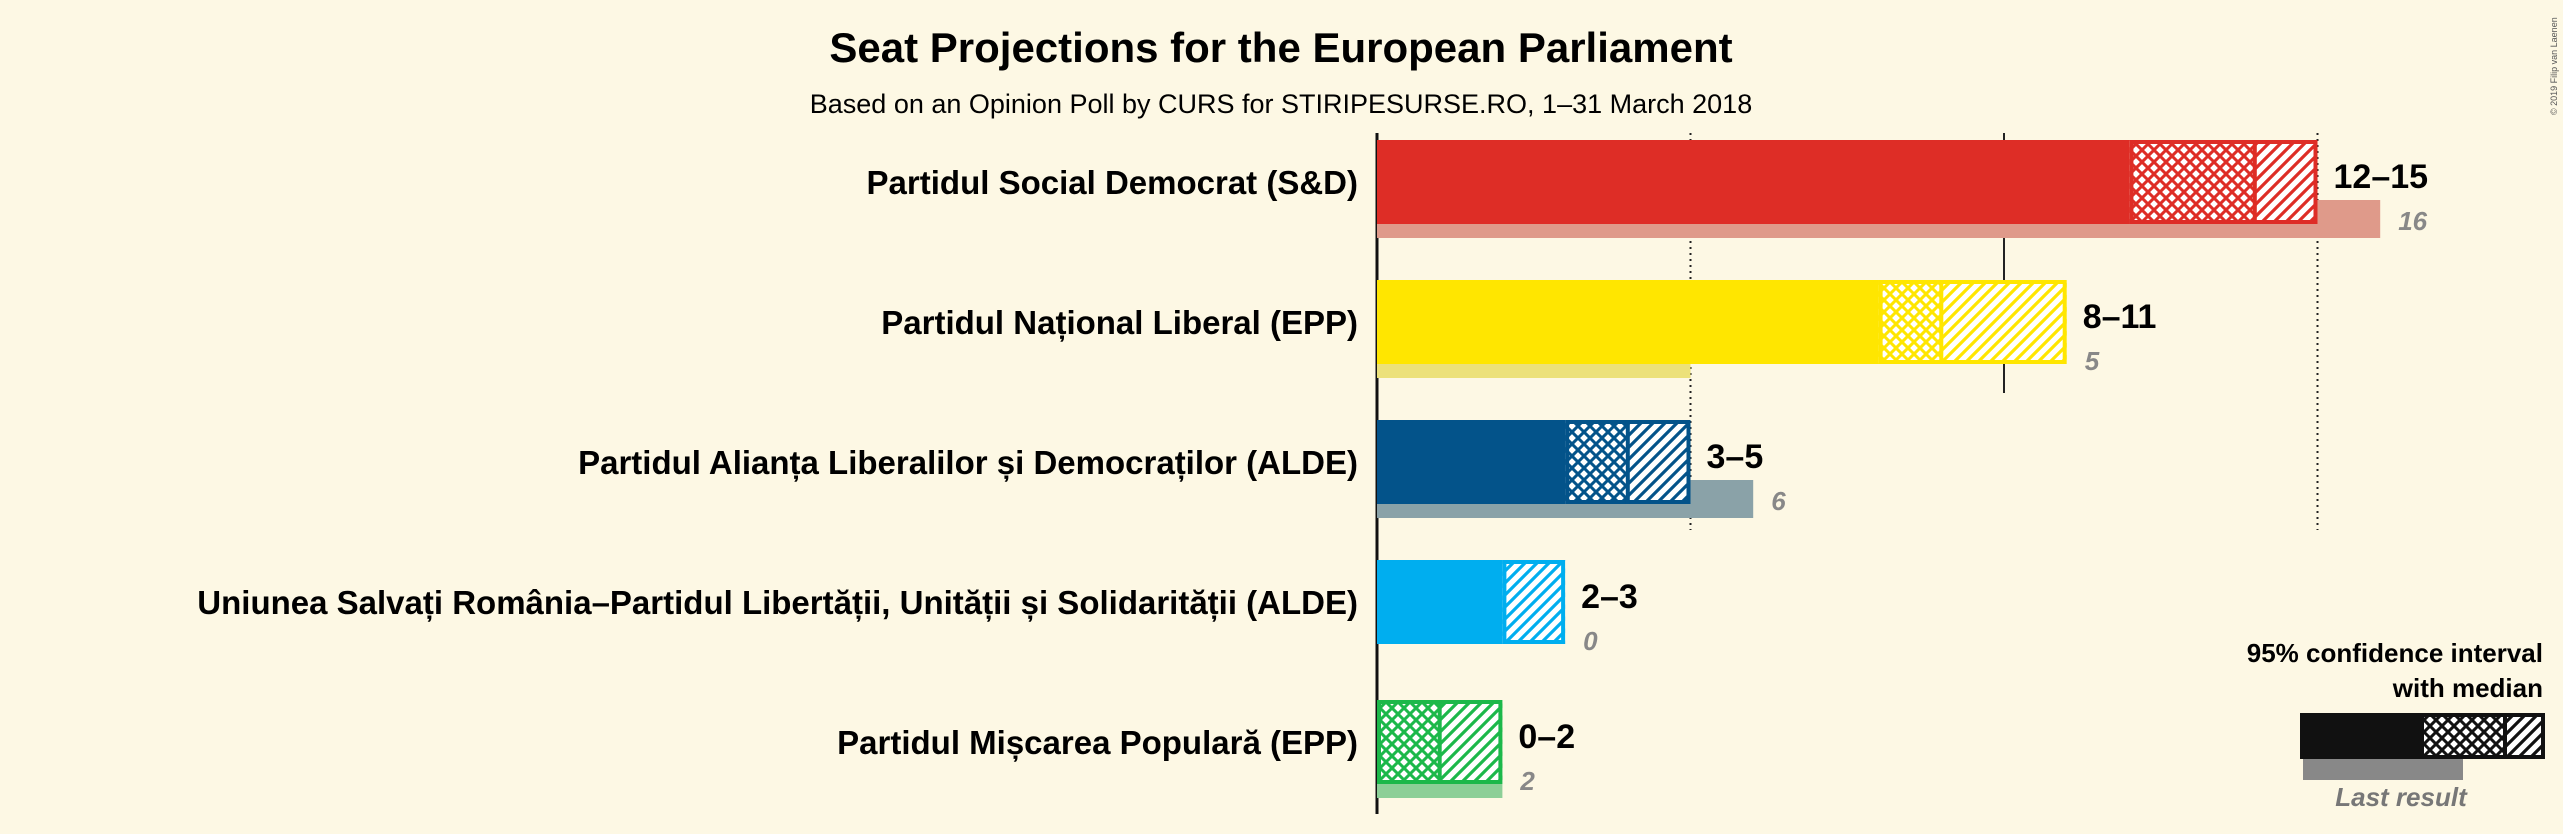 Image resolution: width=2563 pixels, height=834 pixels. What do you see at coordinates (2381, 177) in the screenshot?
I see `range-label: 12–15` at bounding box center [2381, 177].